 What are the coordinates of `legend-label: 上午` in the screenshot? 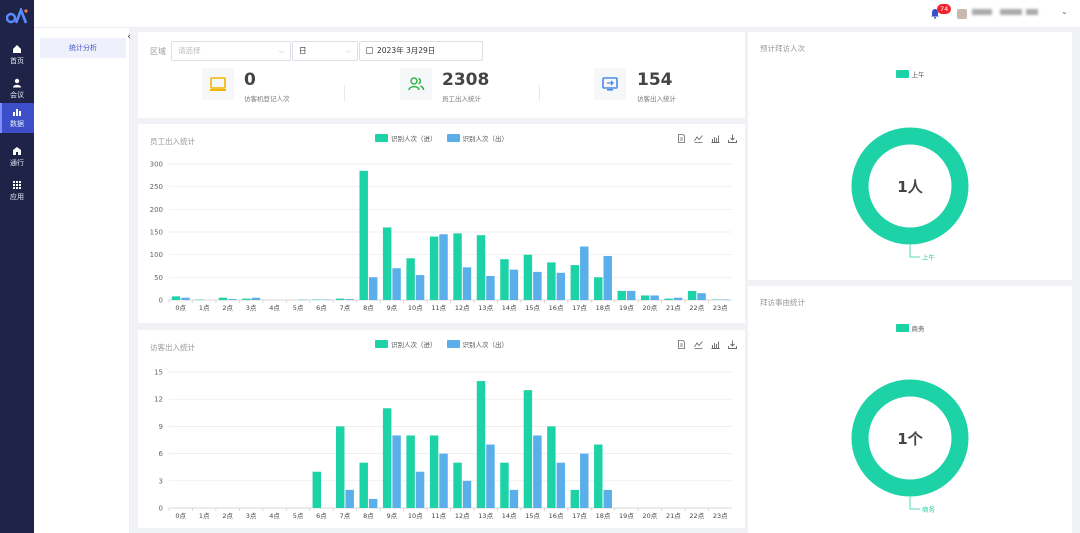 It's located at (918, 75).